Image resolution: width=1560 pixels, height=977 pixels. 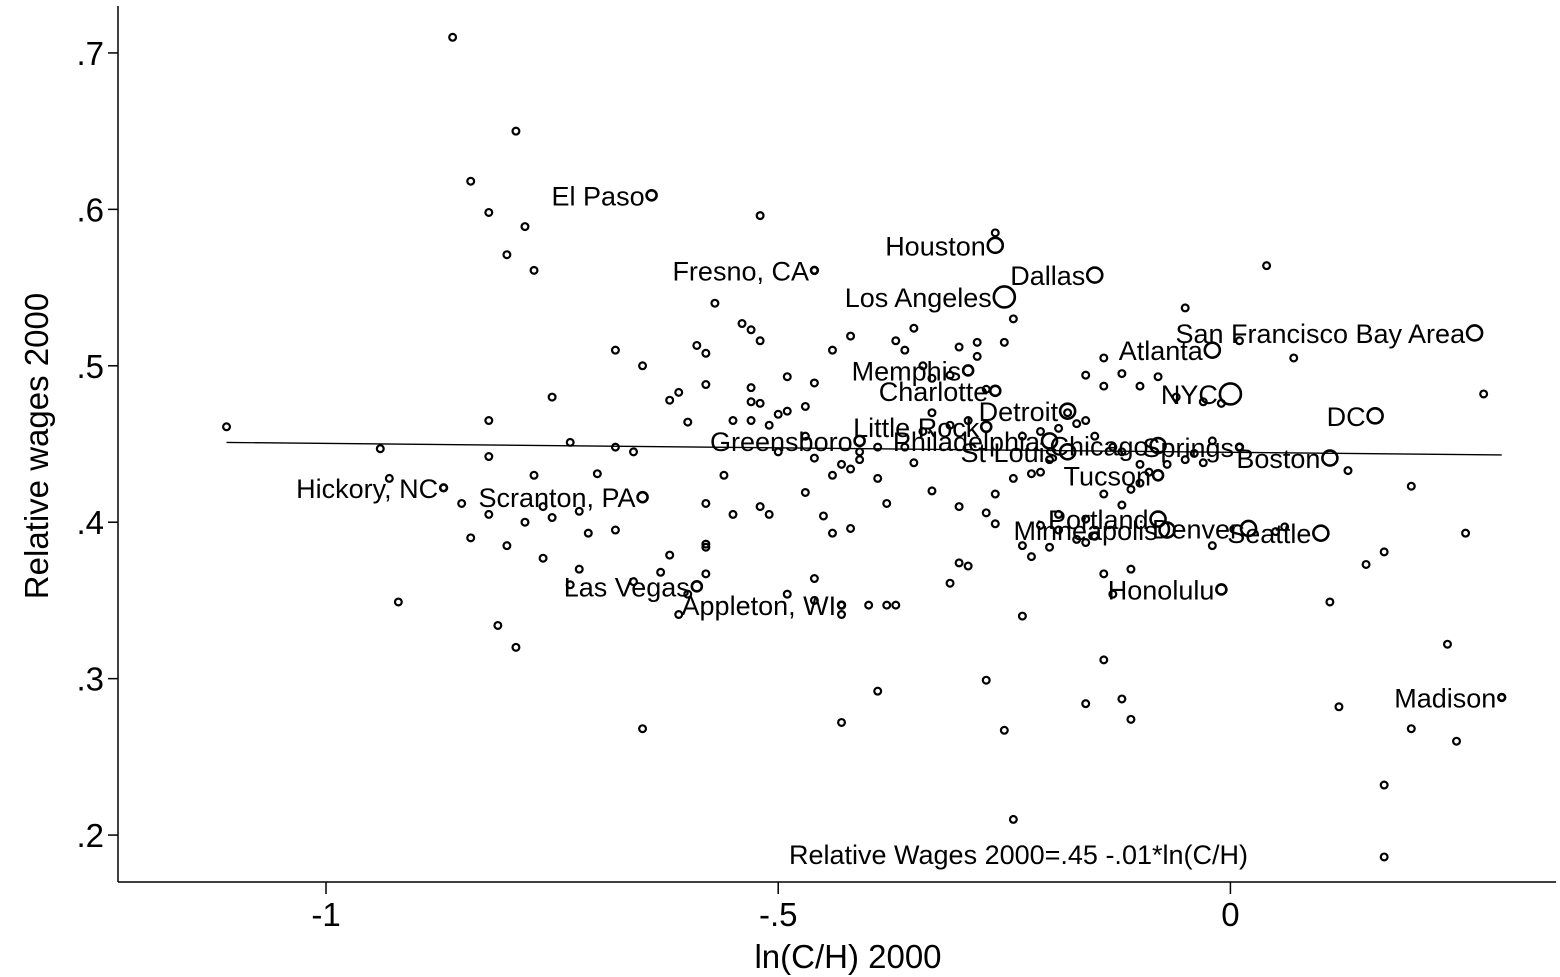 What do you see at coordinates (1047, 276) in the screenshot?
I see `city-label: Dallas` at bounding box center [1047, 276].